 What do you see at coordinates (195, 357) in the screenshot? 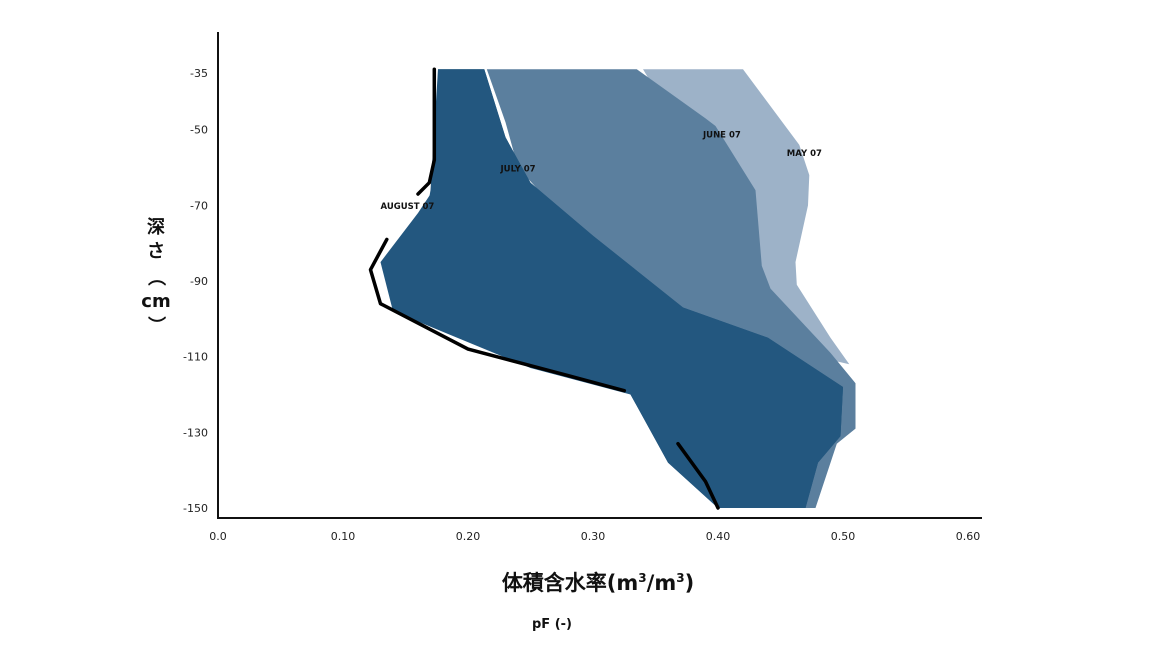
I see `y-tick-label: -110` at bounding box center [195, 357].